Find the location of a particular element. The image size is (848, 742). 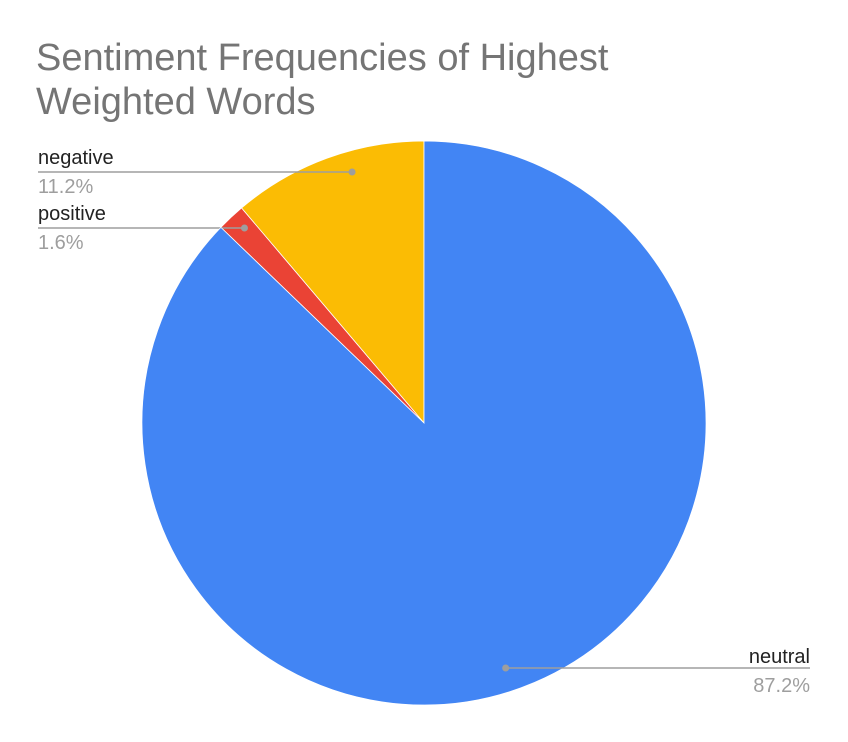

chart-title-line-2: Weighted Words is located at coordinates (176, 102).